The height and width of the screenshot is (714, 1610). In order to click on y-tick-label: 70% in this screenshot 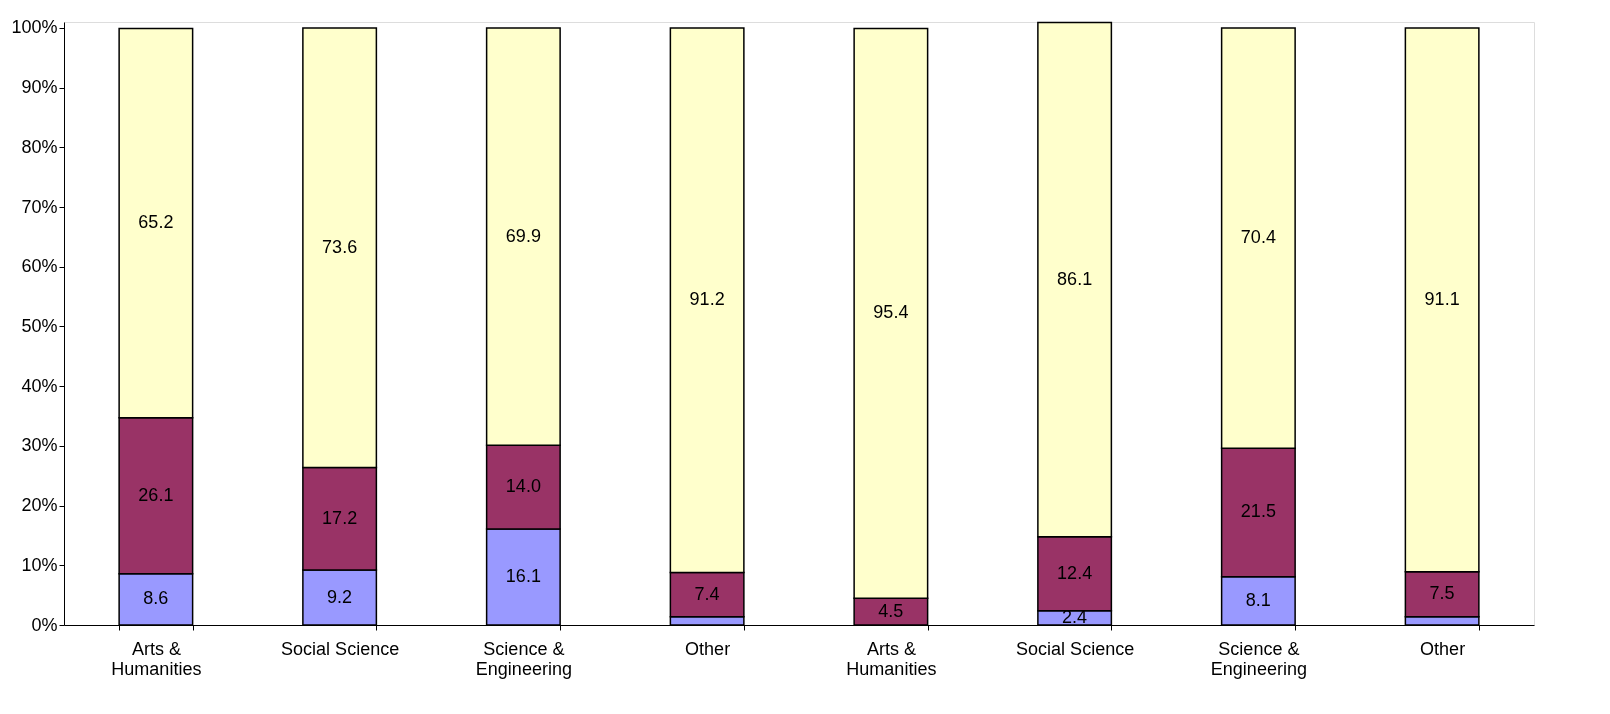, I will do `click(39, 206)`.